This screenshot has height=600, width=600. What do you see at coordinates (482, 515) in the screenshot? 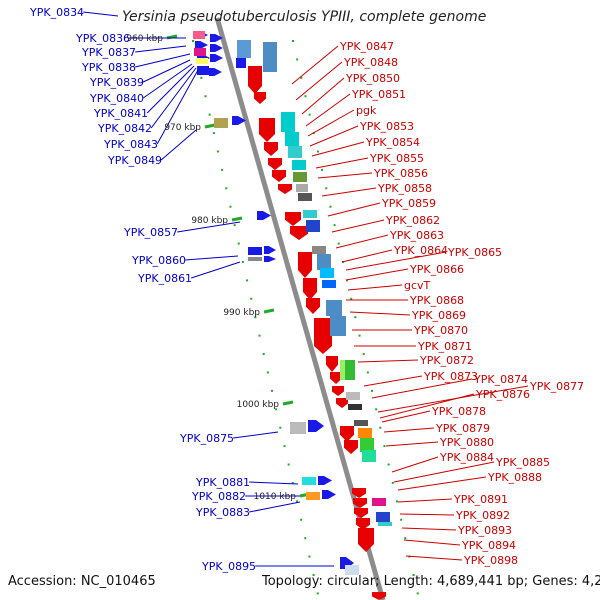
I see `gene-label-right: YPK_0892` at bounding box center [482, 515].